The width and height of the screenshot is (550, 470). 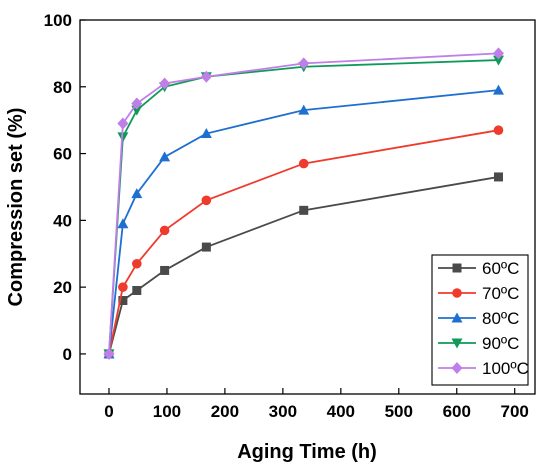 I want to click on x-tick-label: 600, so click(x=457, y=411).